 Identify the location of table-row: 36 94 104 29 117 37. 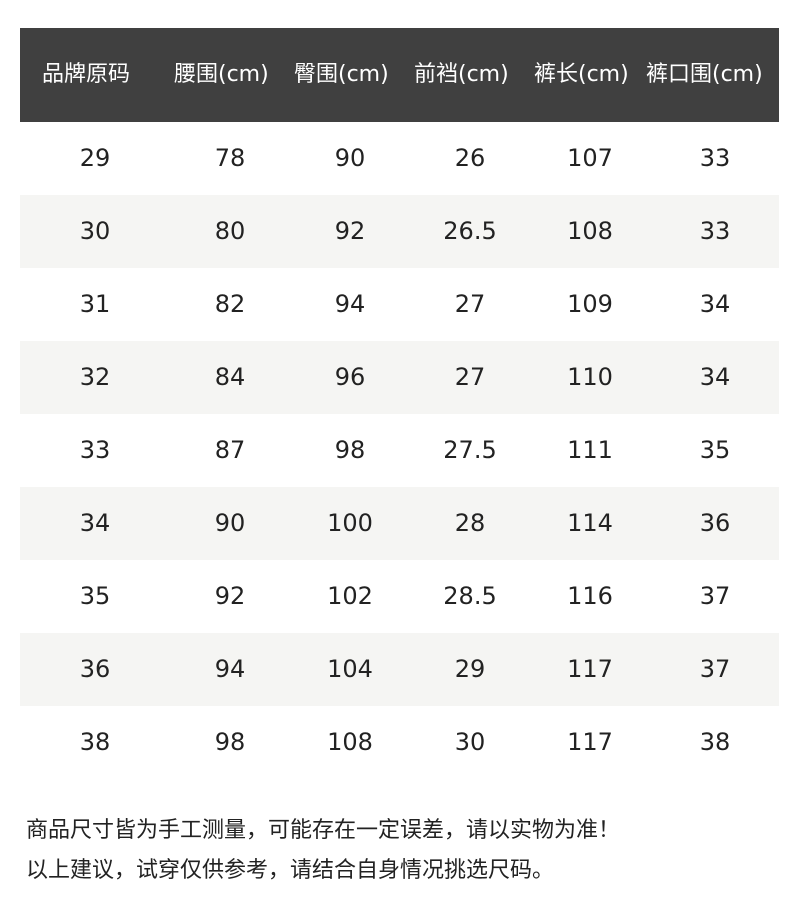
(399, 669).